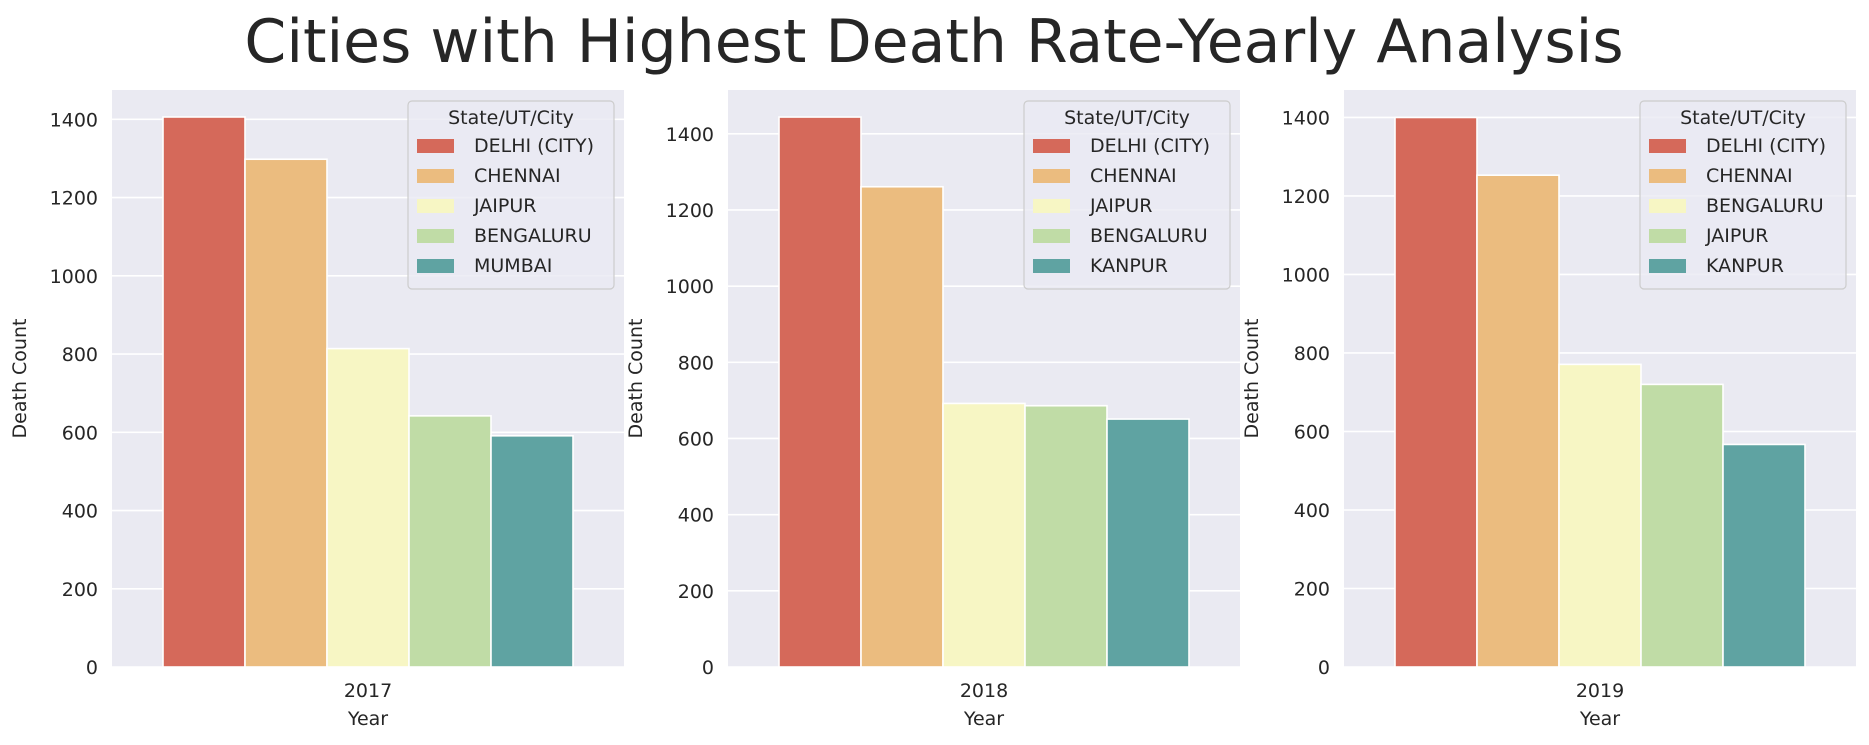  What do you see at coordinates (513, 266) in the screenshot?
I see `legend-label: MUMBAI` at bounding box center [513, 266].